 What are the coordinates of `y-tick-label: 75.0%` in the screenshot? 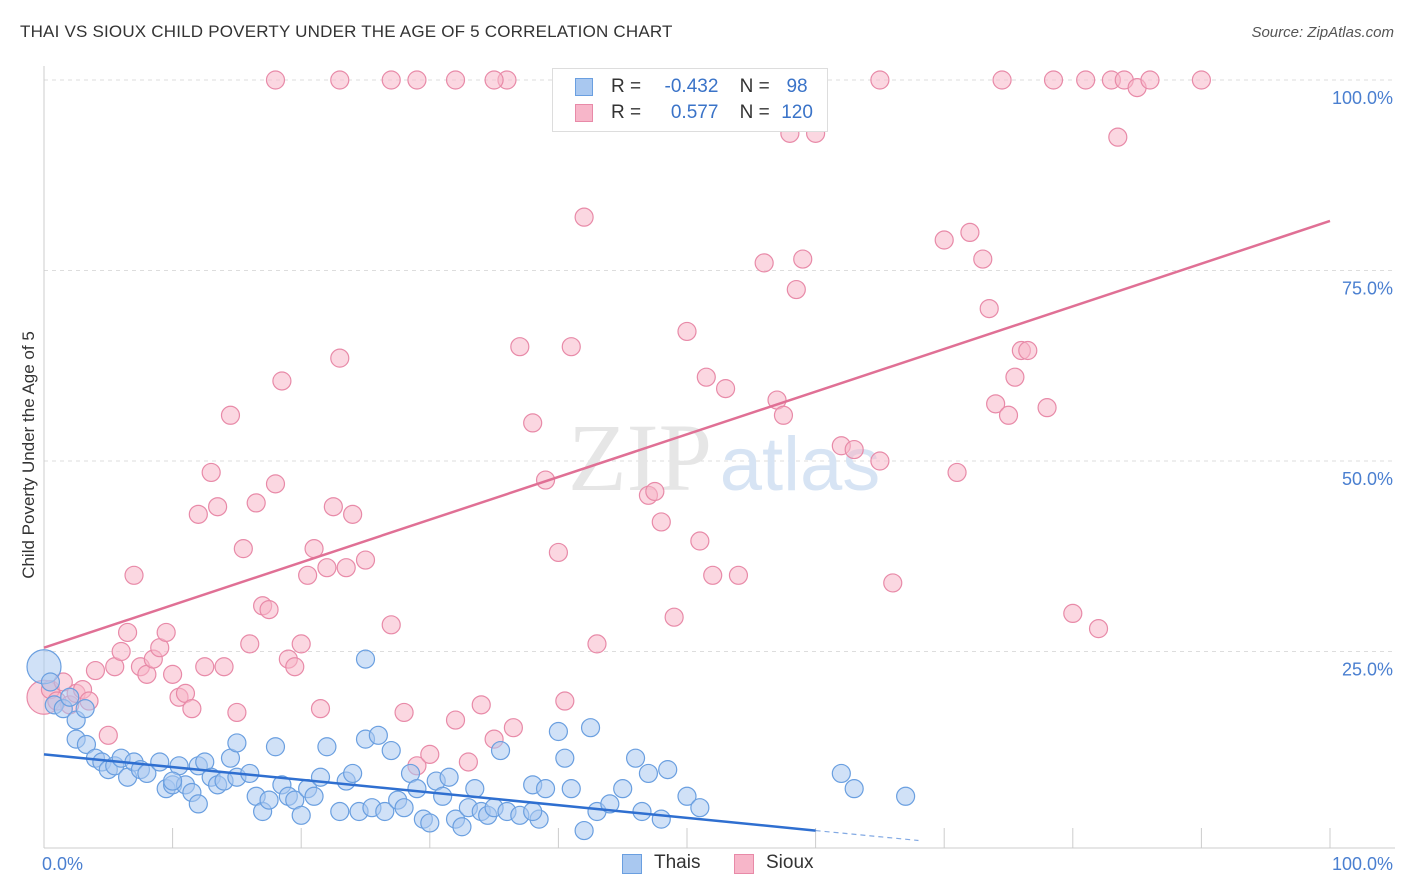 It's located at (1367, 289).